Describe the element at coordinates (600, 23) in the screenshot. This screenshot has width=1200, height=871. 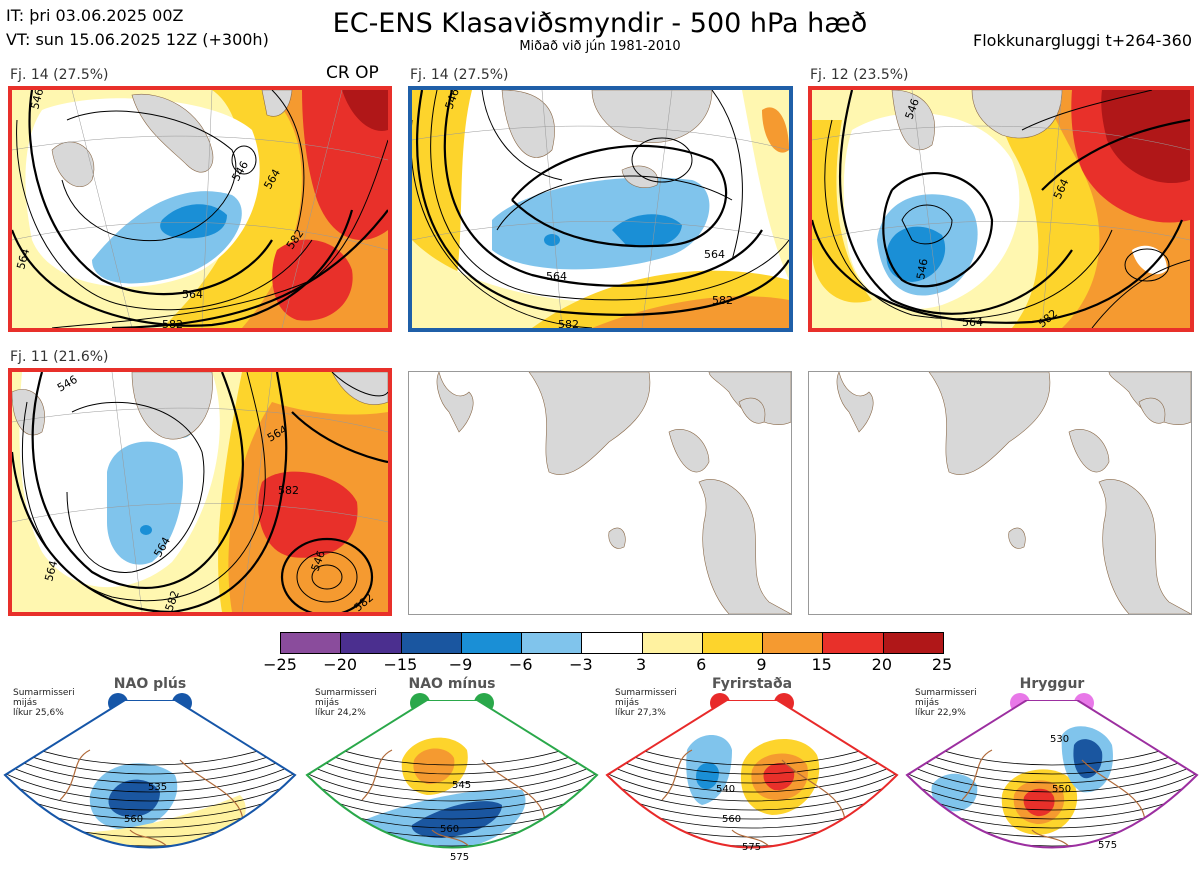
I see `page-title: EC-ENS Klasaviðsmyndir - 500 hPa hæð` at that location.